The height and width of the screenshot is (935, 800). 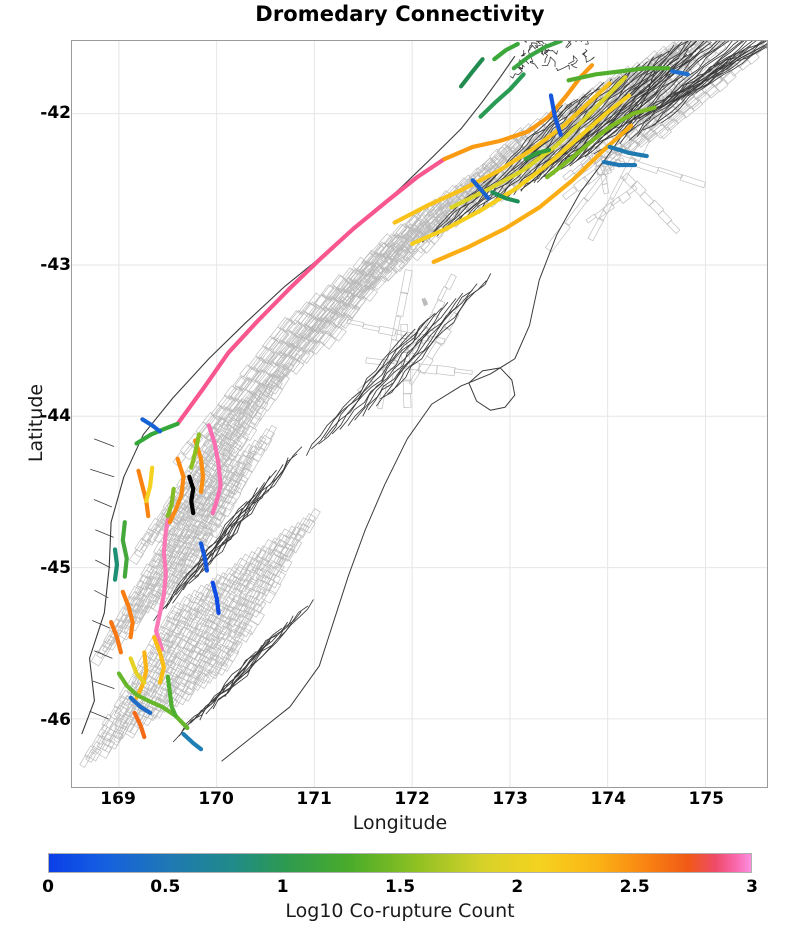 I want to click on page-title: Dromedary Connectivity, so click(x=400, y=14).